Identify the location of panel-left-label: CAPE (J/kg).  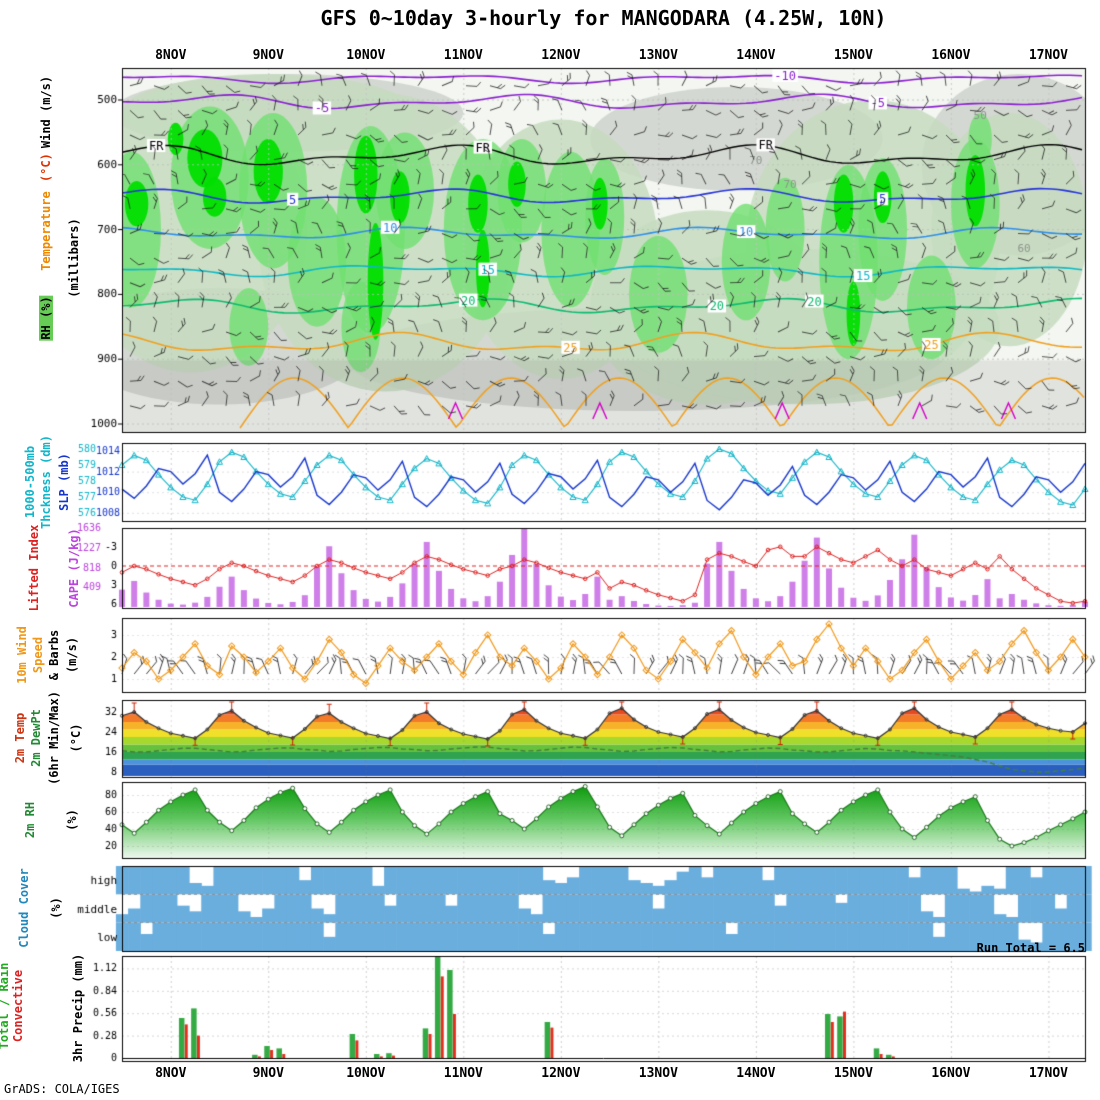
(74, 567).